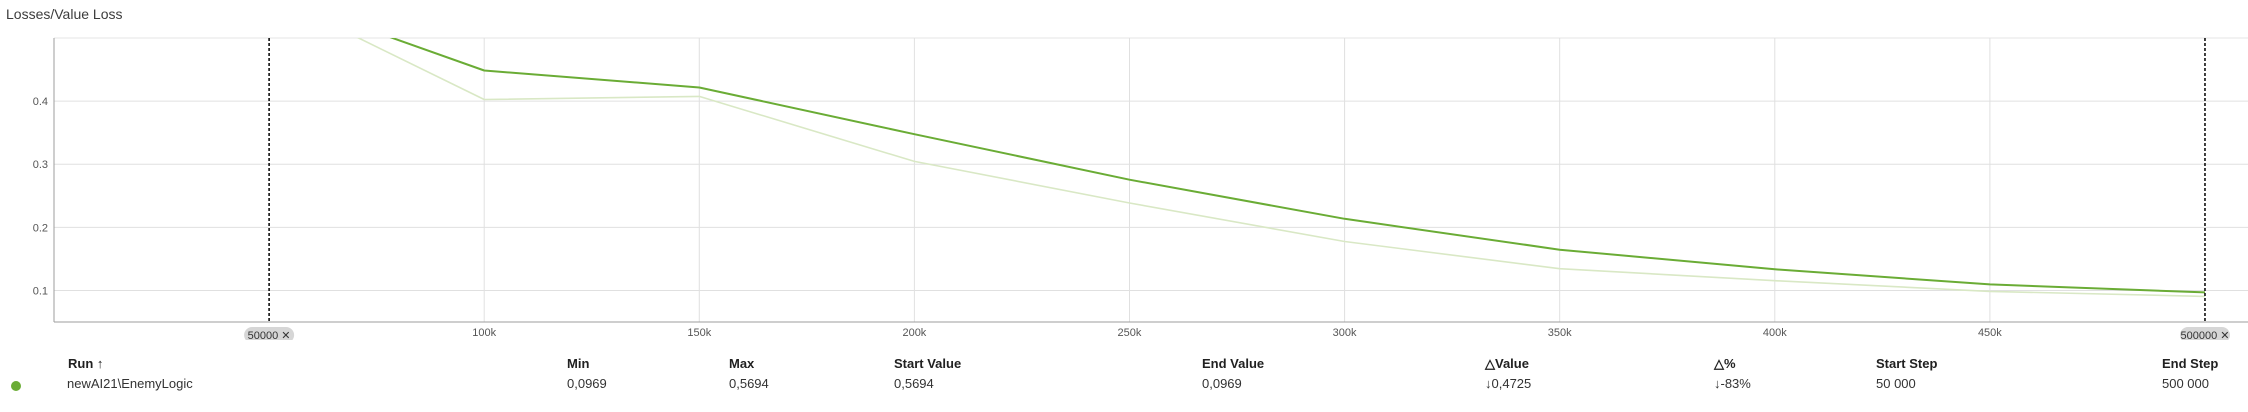 This screenshot has width=2248, height=412. I want to click on chart-title: Losses/Value Loss, so click(64, 14).